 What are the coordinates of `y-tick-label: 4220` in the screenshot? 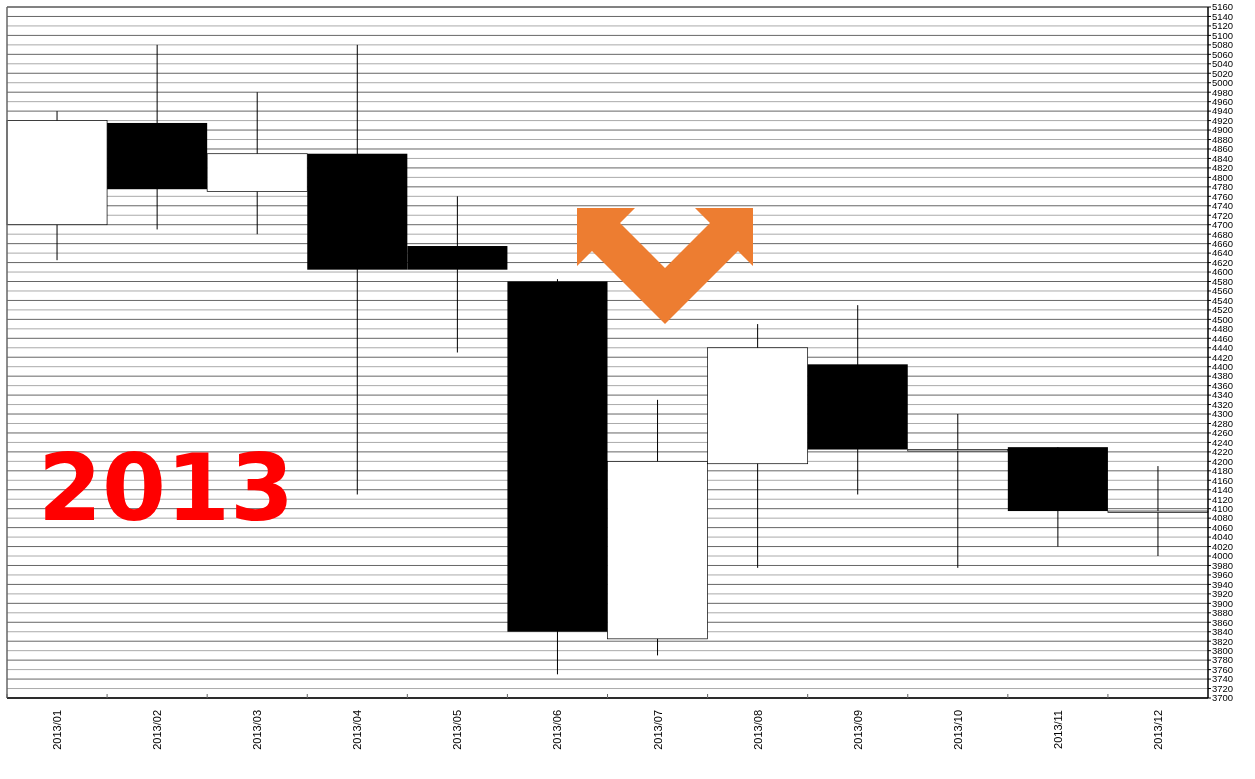 It's located at (1223, 452).